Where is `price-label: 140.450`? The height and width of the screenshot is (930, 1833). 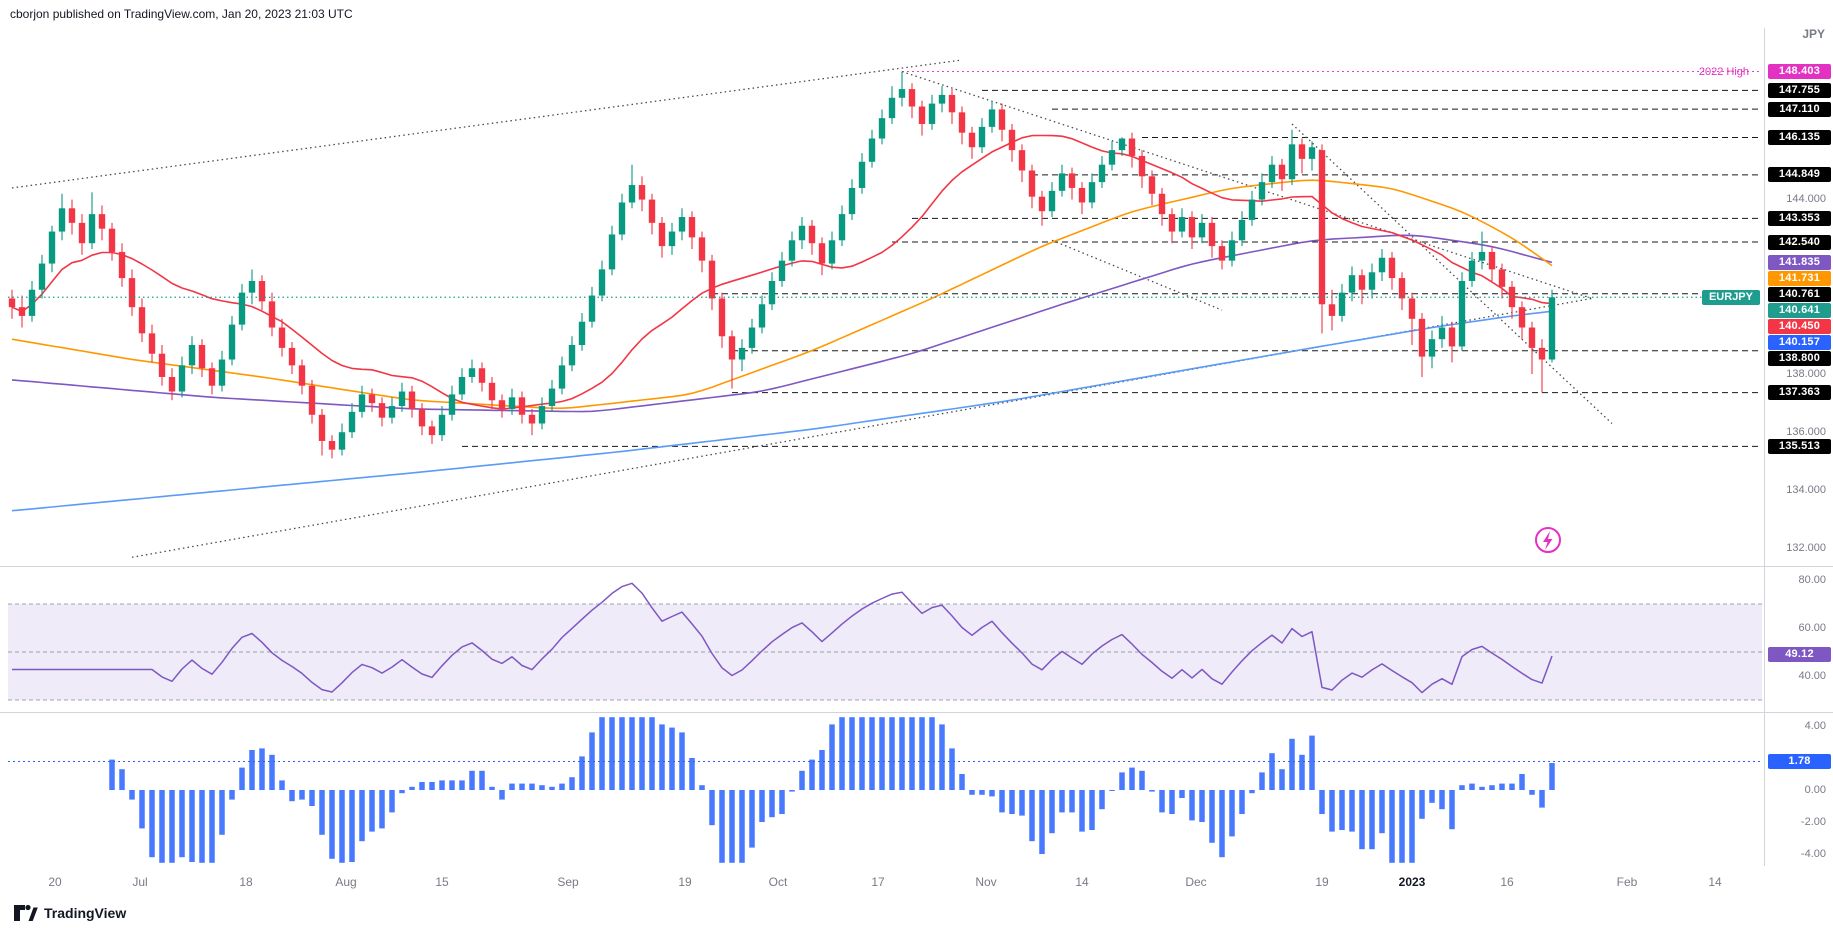
price-label: 140.450 is located at coordinates (1799, 327).